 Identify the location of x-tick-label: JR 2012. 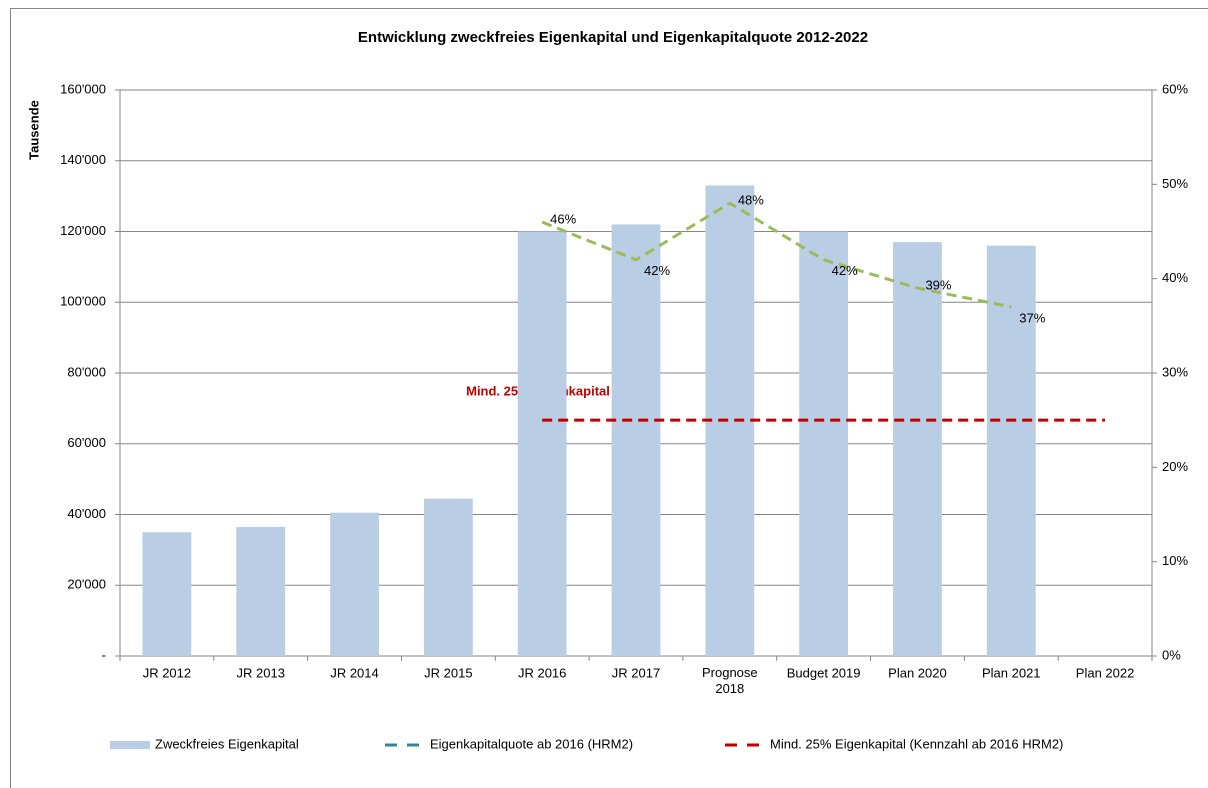
(167, 672).